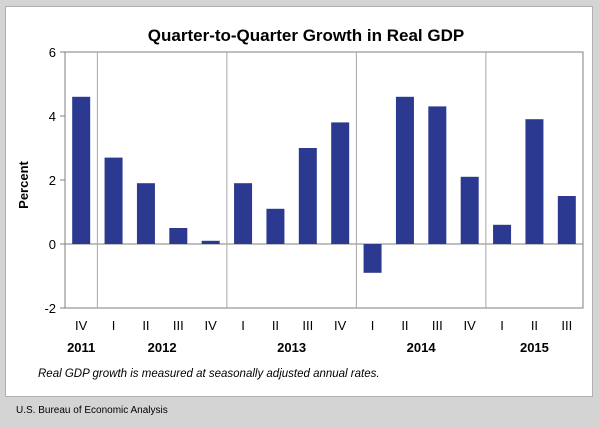  What do you see at coordinates (81, 347) in the screenshot?
I see `year-label: 2011` at bounding box center [81, 347].